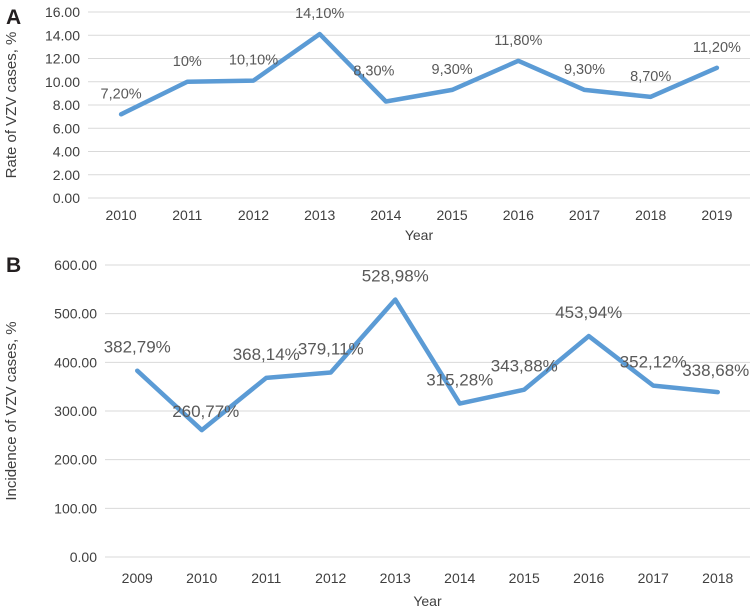 This screenshot has height=613, width=755. Describe the element at coordinates (373, 72) in the screenshot. I see `data-point-label: 8,30%` at that location.